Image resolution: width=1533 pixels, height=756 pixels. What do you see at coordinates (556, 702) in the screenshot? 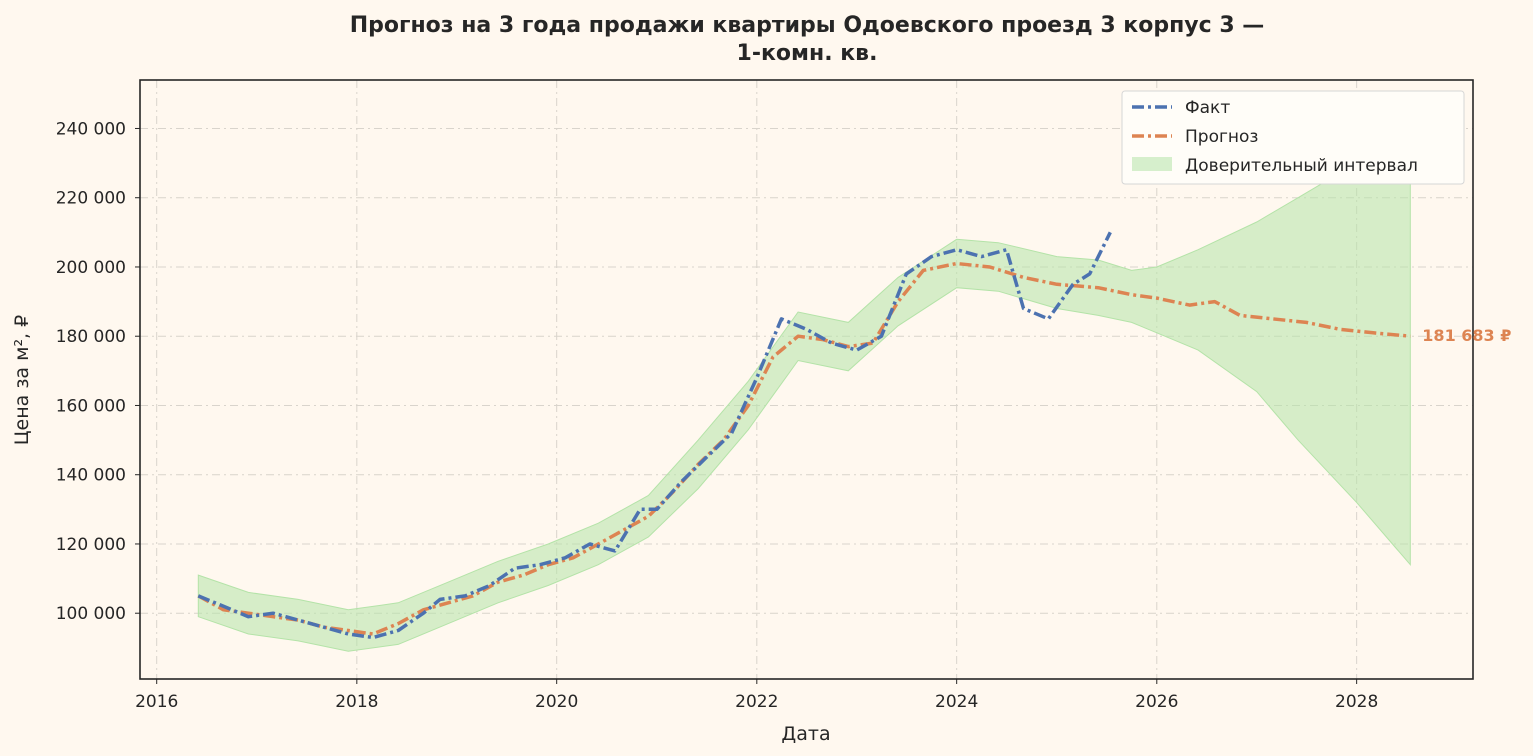
I see `x-tick-label: 2020` at bounding box center [556, 702].